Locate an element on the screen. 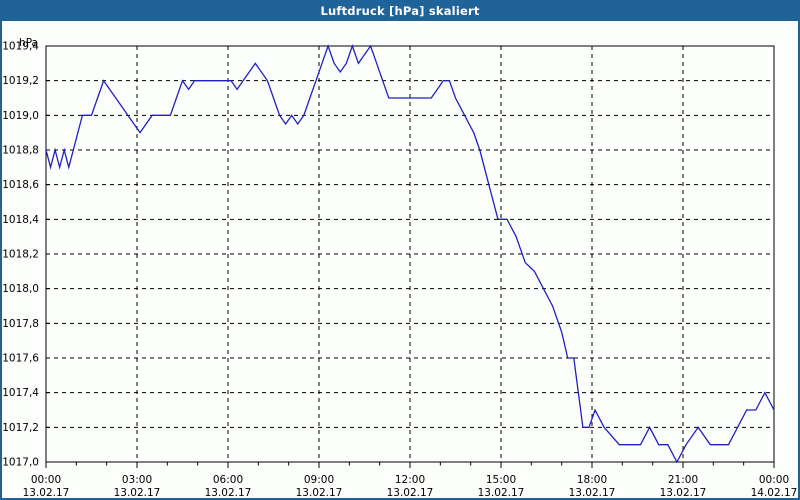 The height and width of the screenshot is (500, 800). x-axis-time-label: 06:00 is located at coordinates (228, 480).